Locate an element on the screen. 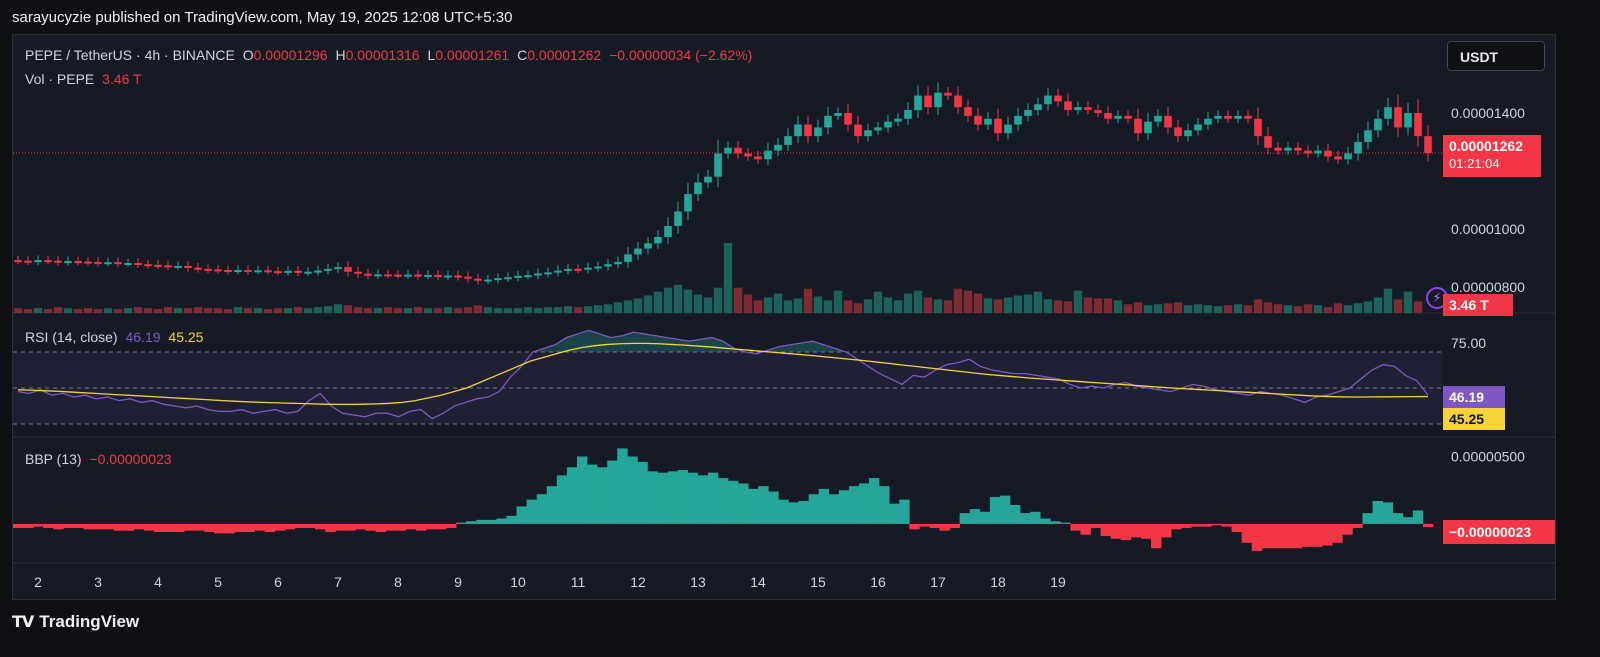 This screenshot has height=657, width=1600. rsi-label: RSI (14, close) is located at coordinates (71, 337).